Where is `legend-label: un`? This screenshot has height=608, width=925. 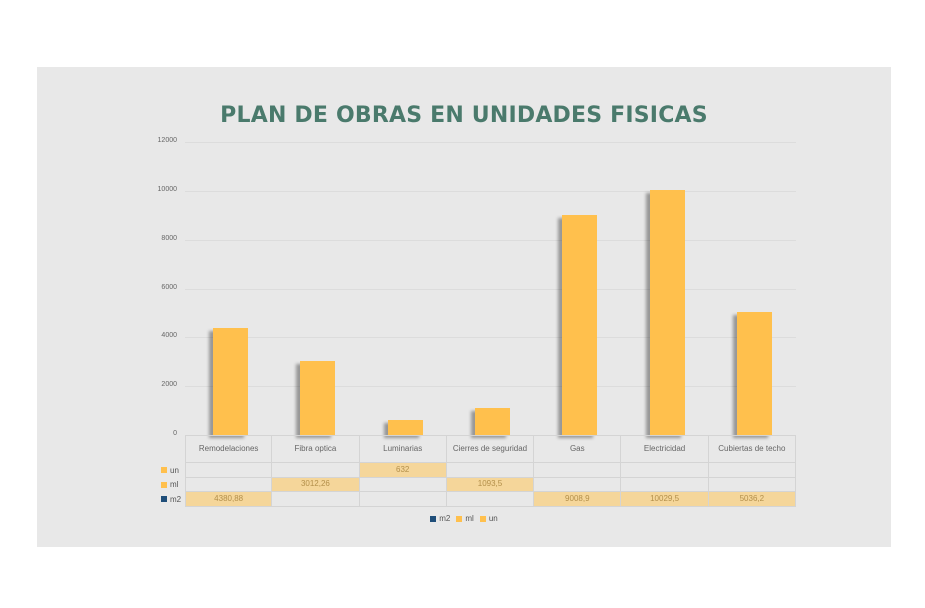
legend-label: un is located at coordinates (493, 518).